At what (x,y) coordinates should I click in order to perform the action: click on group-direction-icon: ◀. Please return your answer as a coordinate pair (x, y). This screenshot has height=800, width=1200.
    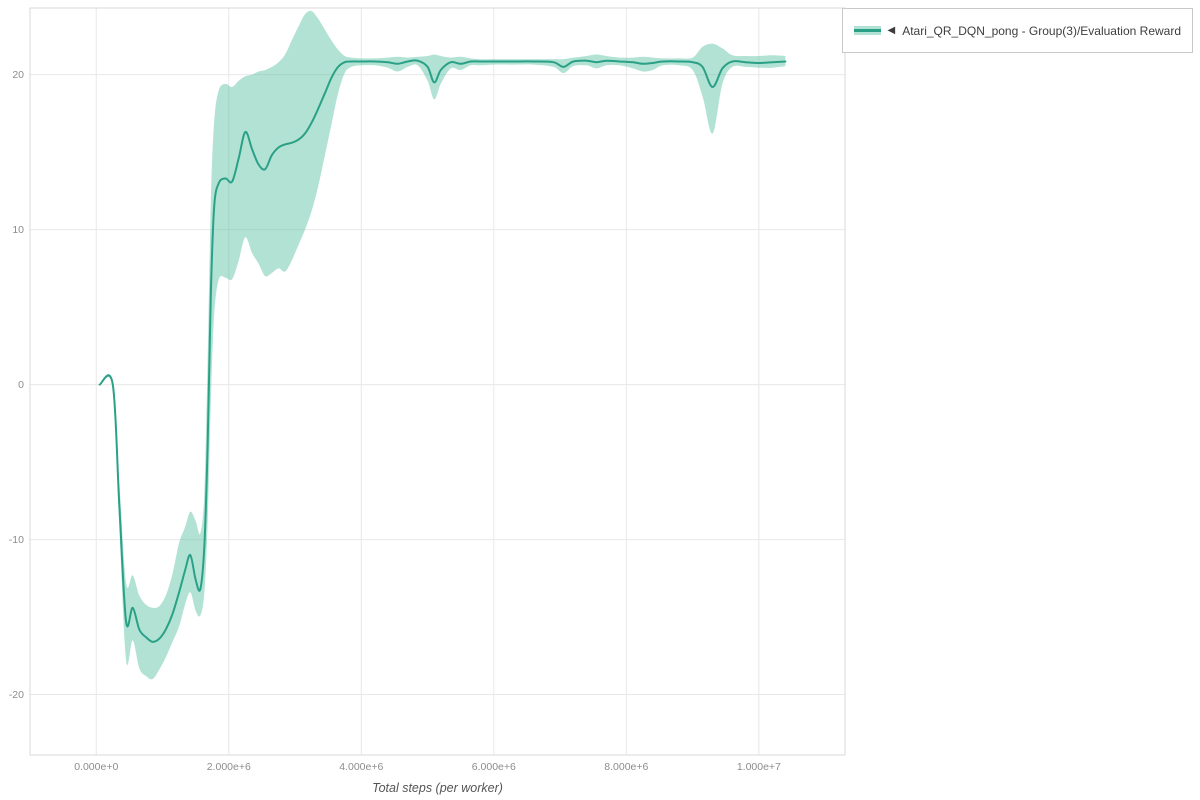
    Looking at the image, I should click on (891, 30).